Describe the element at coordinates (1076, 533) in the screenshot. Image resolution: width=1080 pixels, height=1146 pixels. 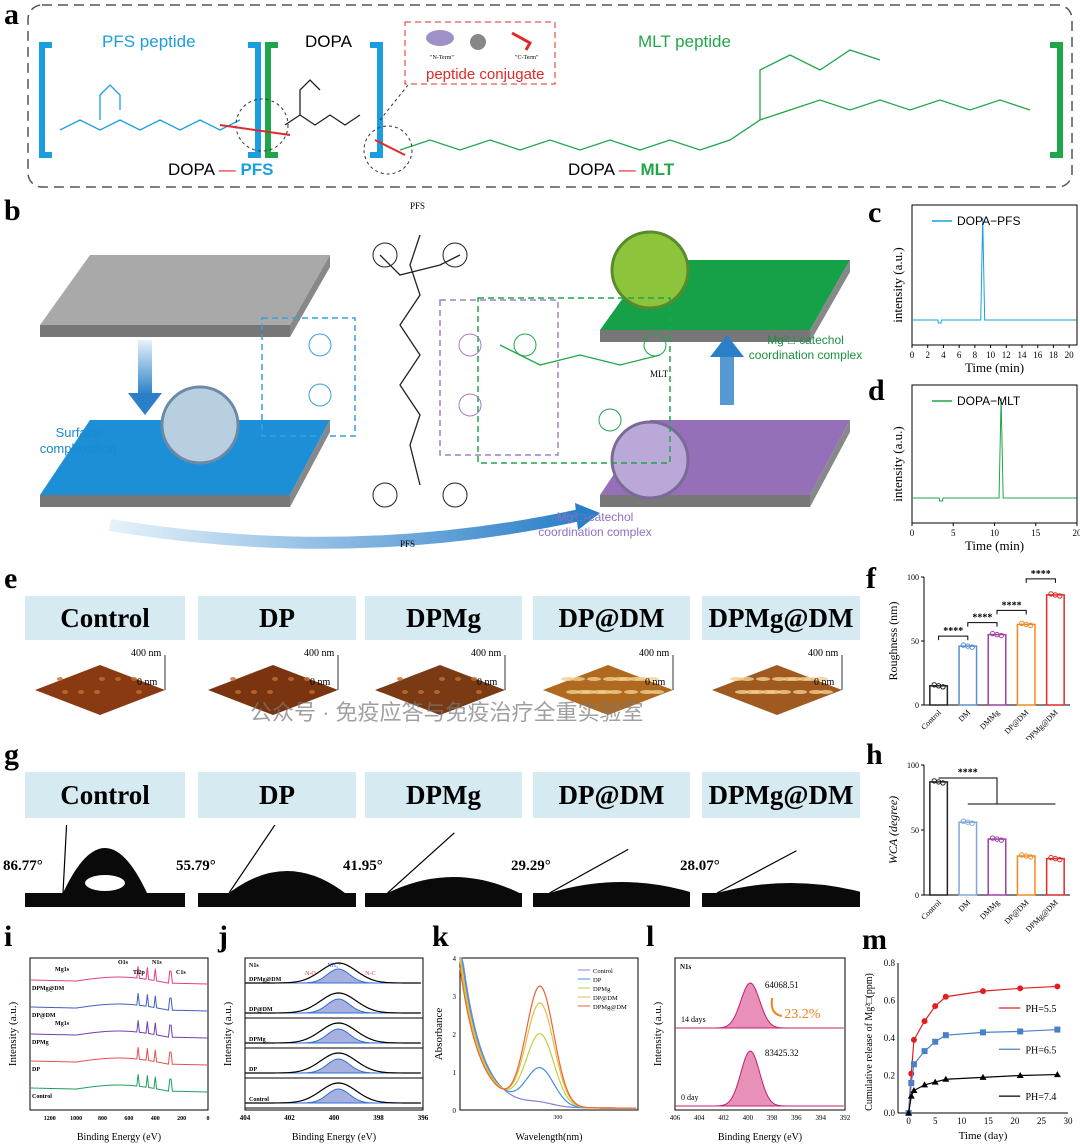
I see `x-tick-label: 20` at that location.